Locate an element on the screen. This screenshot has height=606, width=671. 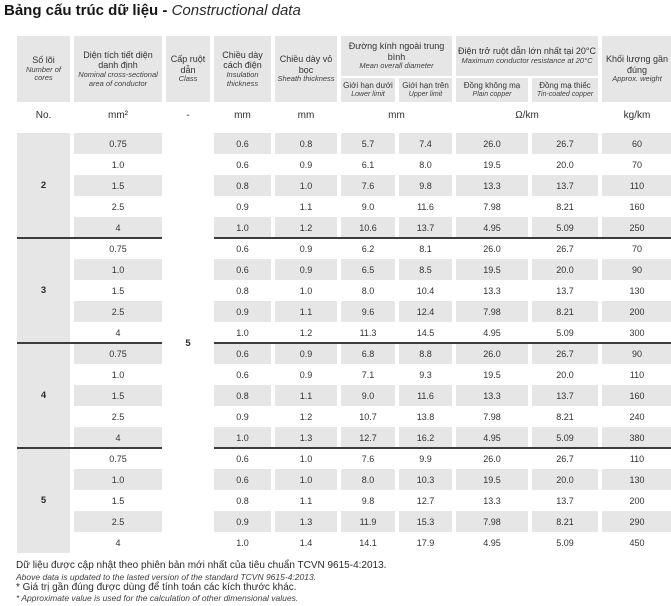
data-cell: 9.6 is located at coordinates (368, 311).